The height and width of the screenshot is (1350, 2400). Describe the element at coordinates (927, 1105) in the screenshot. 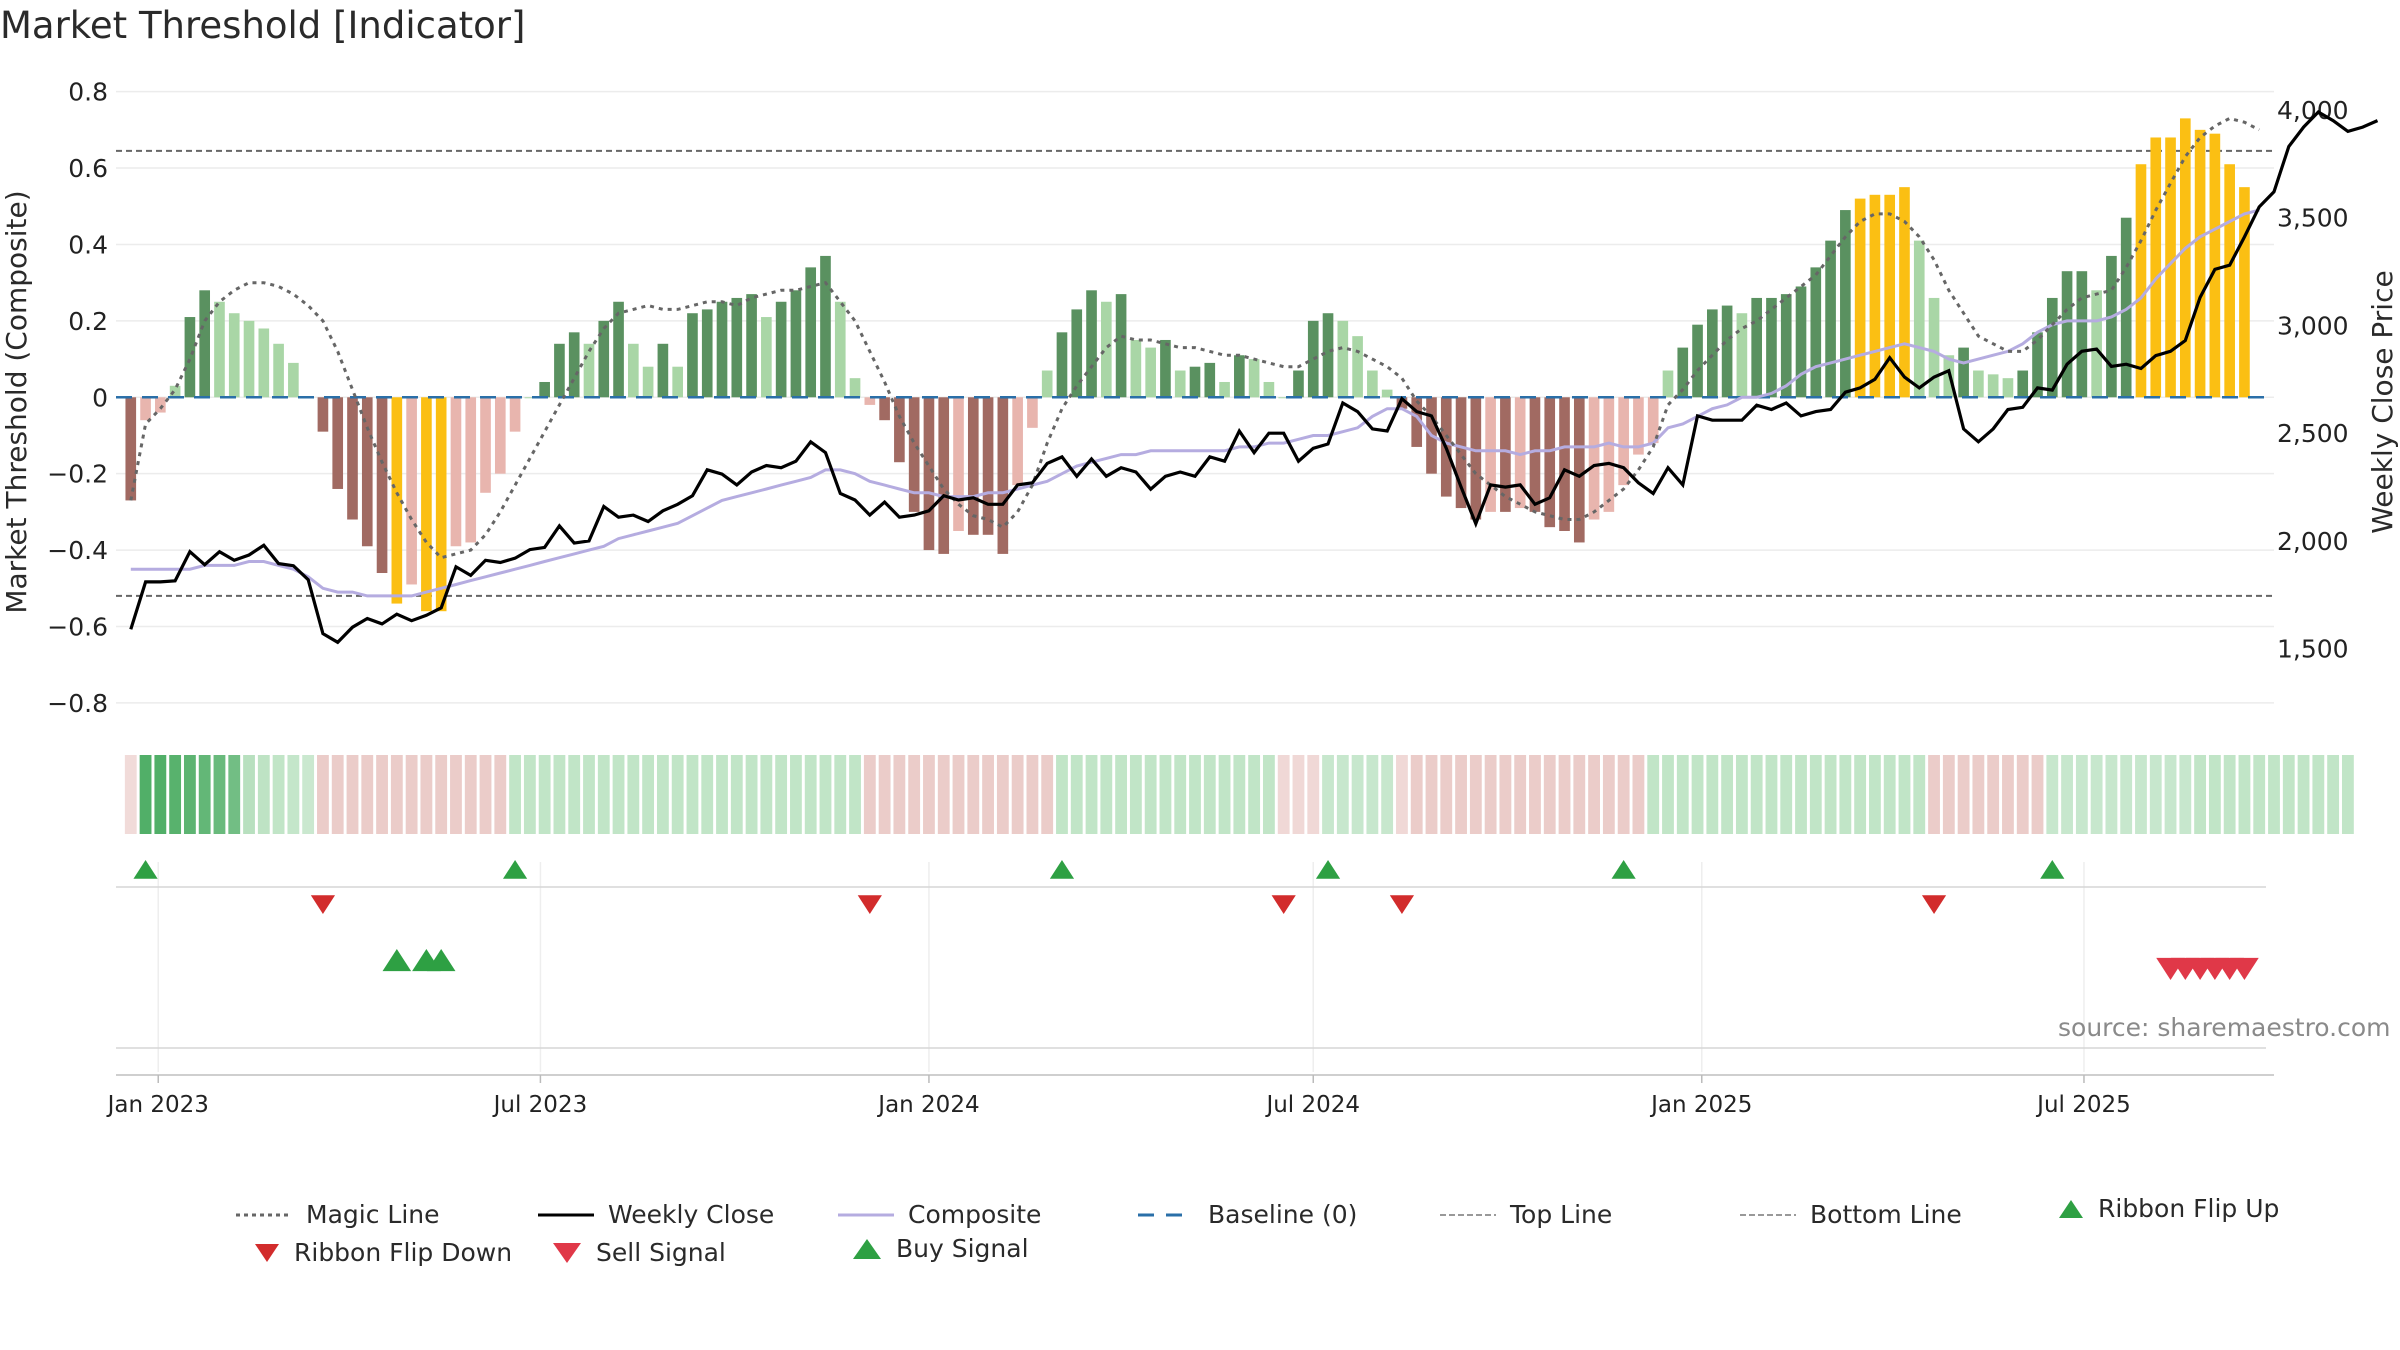

I see `x-tick-label: Jan 2024` at that location.